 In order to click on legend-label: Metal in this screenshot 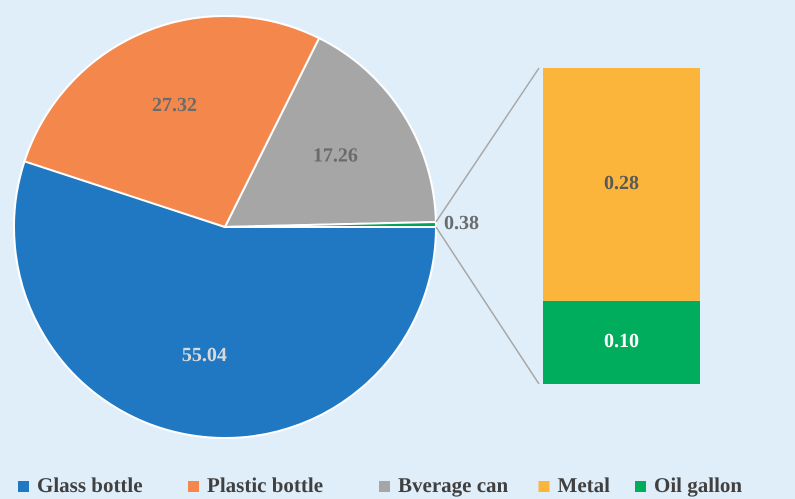, I will do `click(584, 485)`.